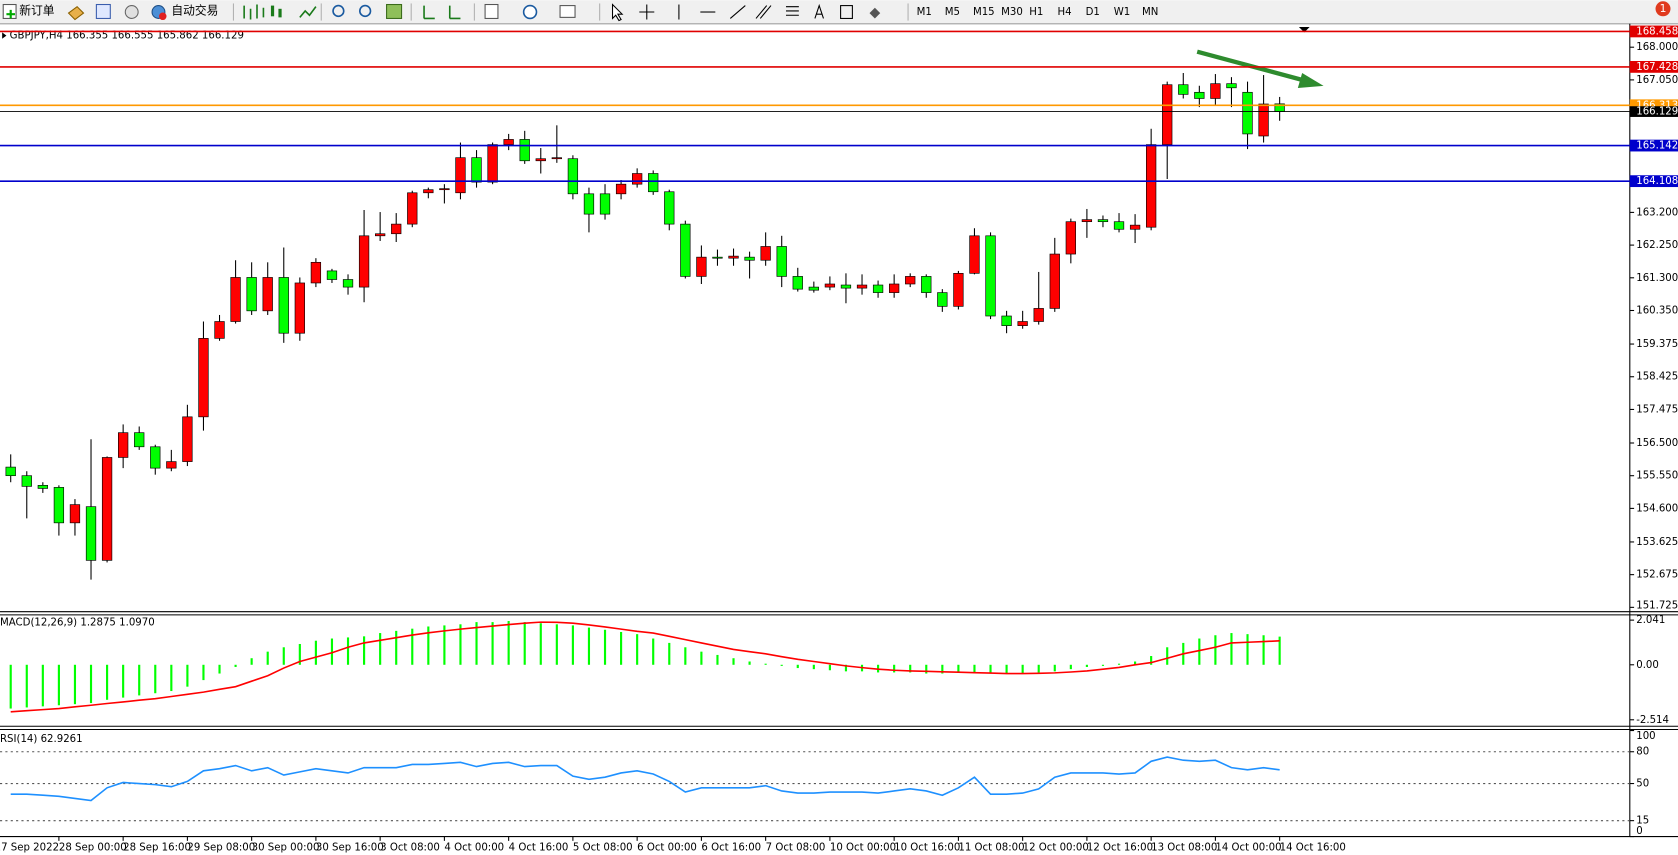 The height and width of the screenshot is (855, 1678). Describe the element at coordinates (1056, 847) in the screenshot. I see `x-tick-label: 12 Oct 00:00` at that location.